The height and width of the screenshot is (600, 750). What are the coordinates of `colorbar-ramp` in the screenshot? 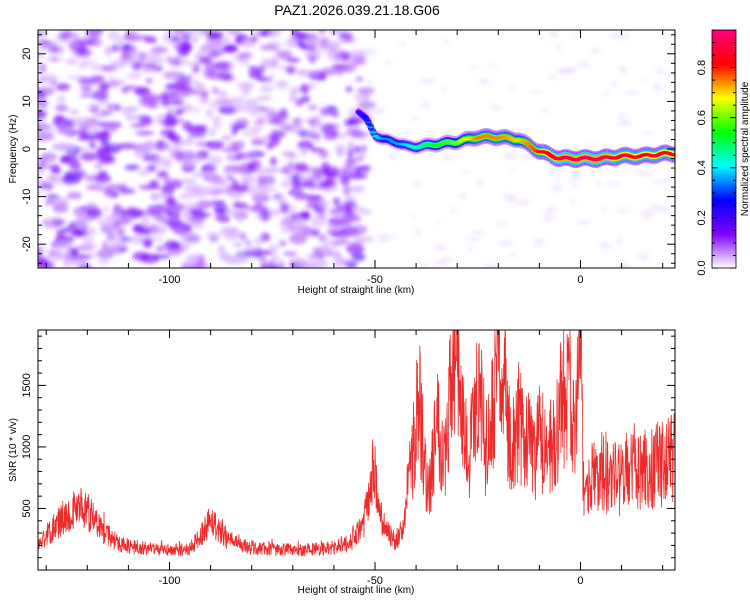 It's located at (724, 149).